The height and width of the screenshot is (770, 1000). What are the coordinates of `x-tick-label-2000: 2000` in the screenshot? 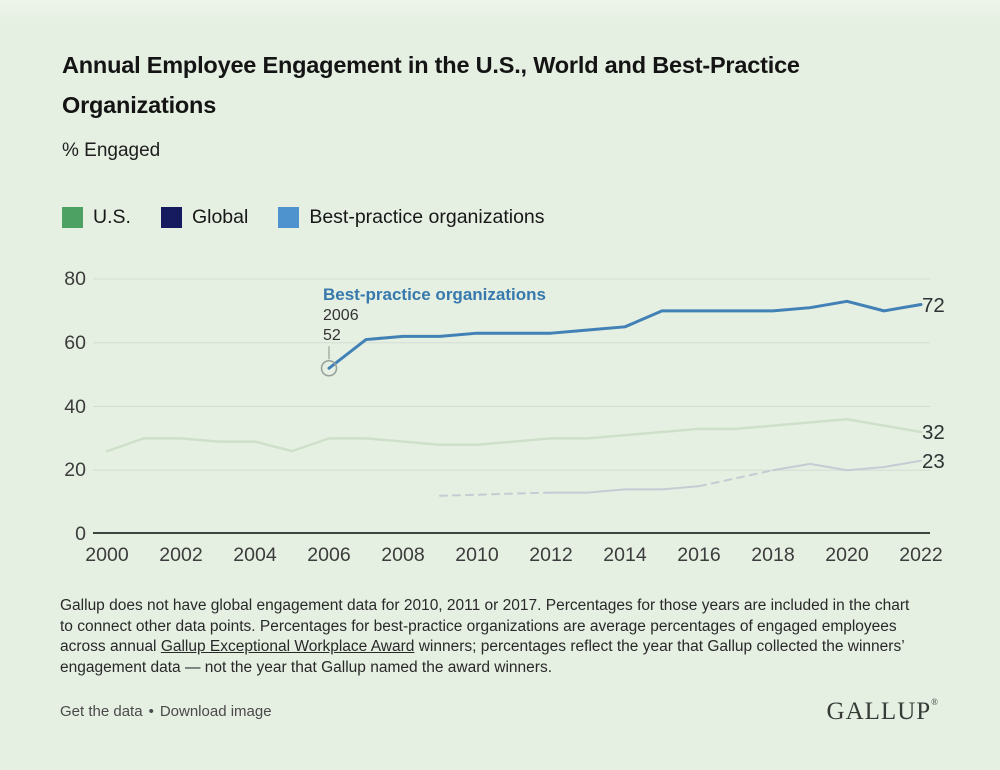 It's located at (107, 555).